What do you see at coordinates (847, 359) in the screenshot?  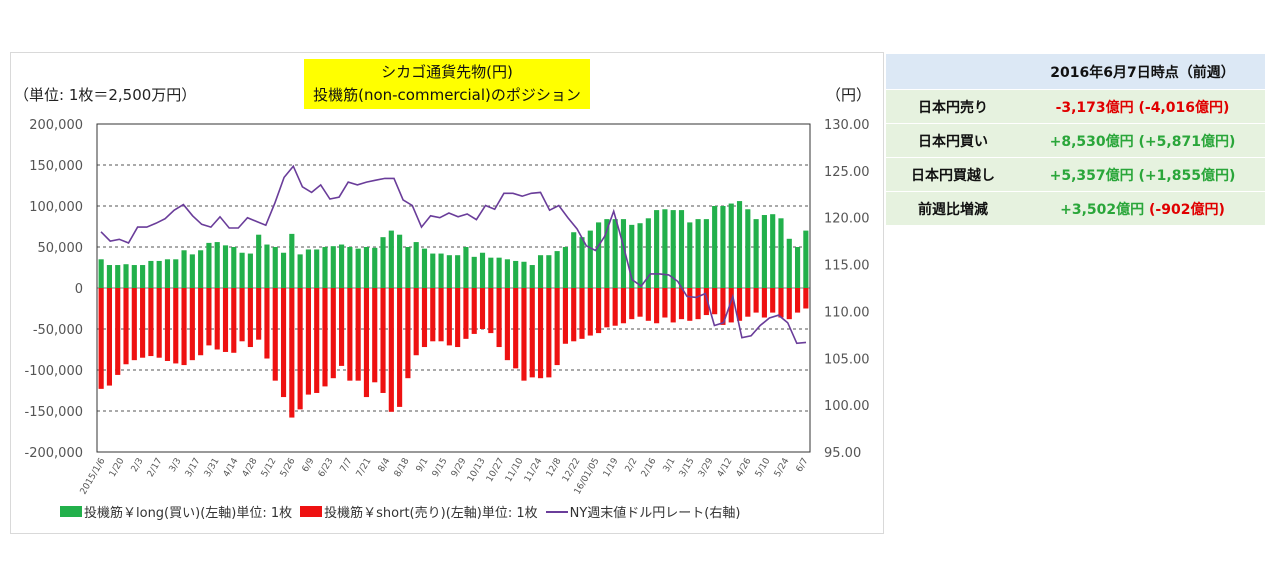 I see `right-axis-tick-label: 105.00` at bounding box center [847, 359].